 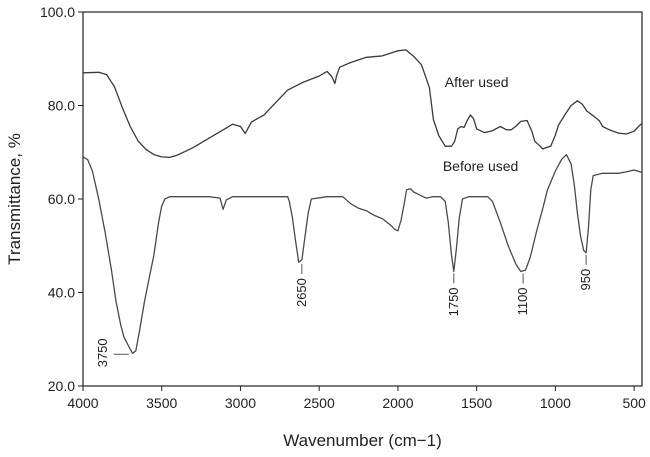 What do you see at coordinates (634, 403) in the screenshot?
I see `x-tick-label: 500` at bounding box center [634, 403].